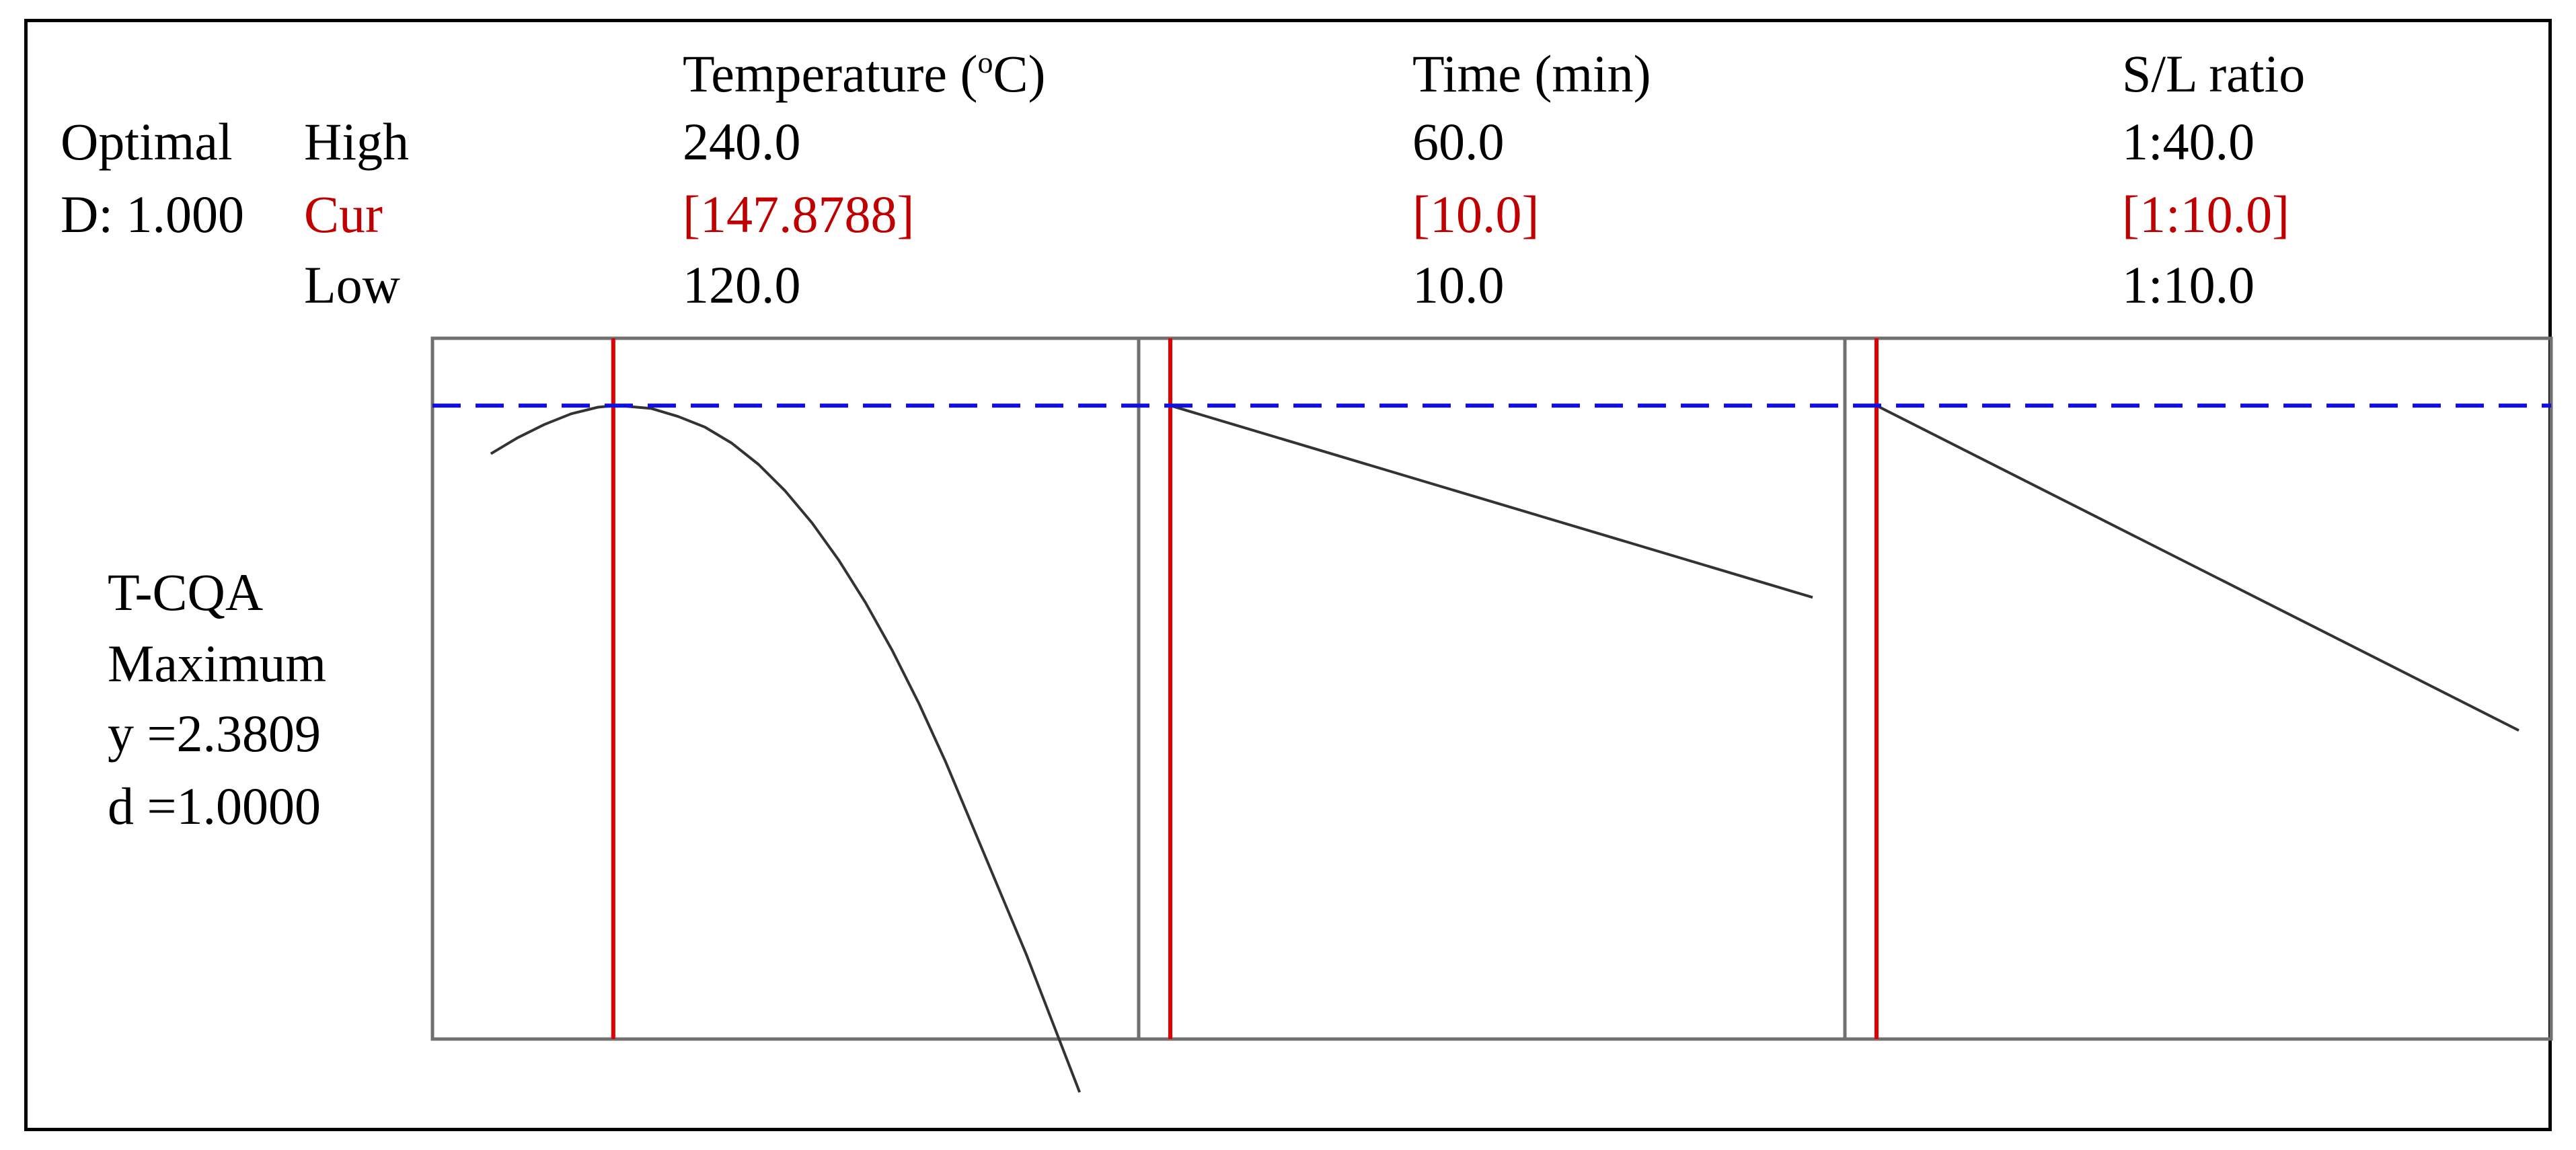 The height and width of the screenshot is (1150, 2576). What do you see at coordinates (1019, 74) in the screenshot?
I see `factor-name-temperature-post: C)` at bounding box center [1019, 74].